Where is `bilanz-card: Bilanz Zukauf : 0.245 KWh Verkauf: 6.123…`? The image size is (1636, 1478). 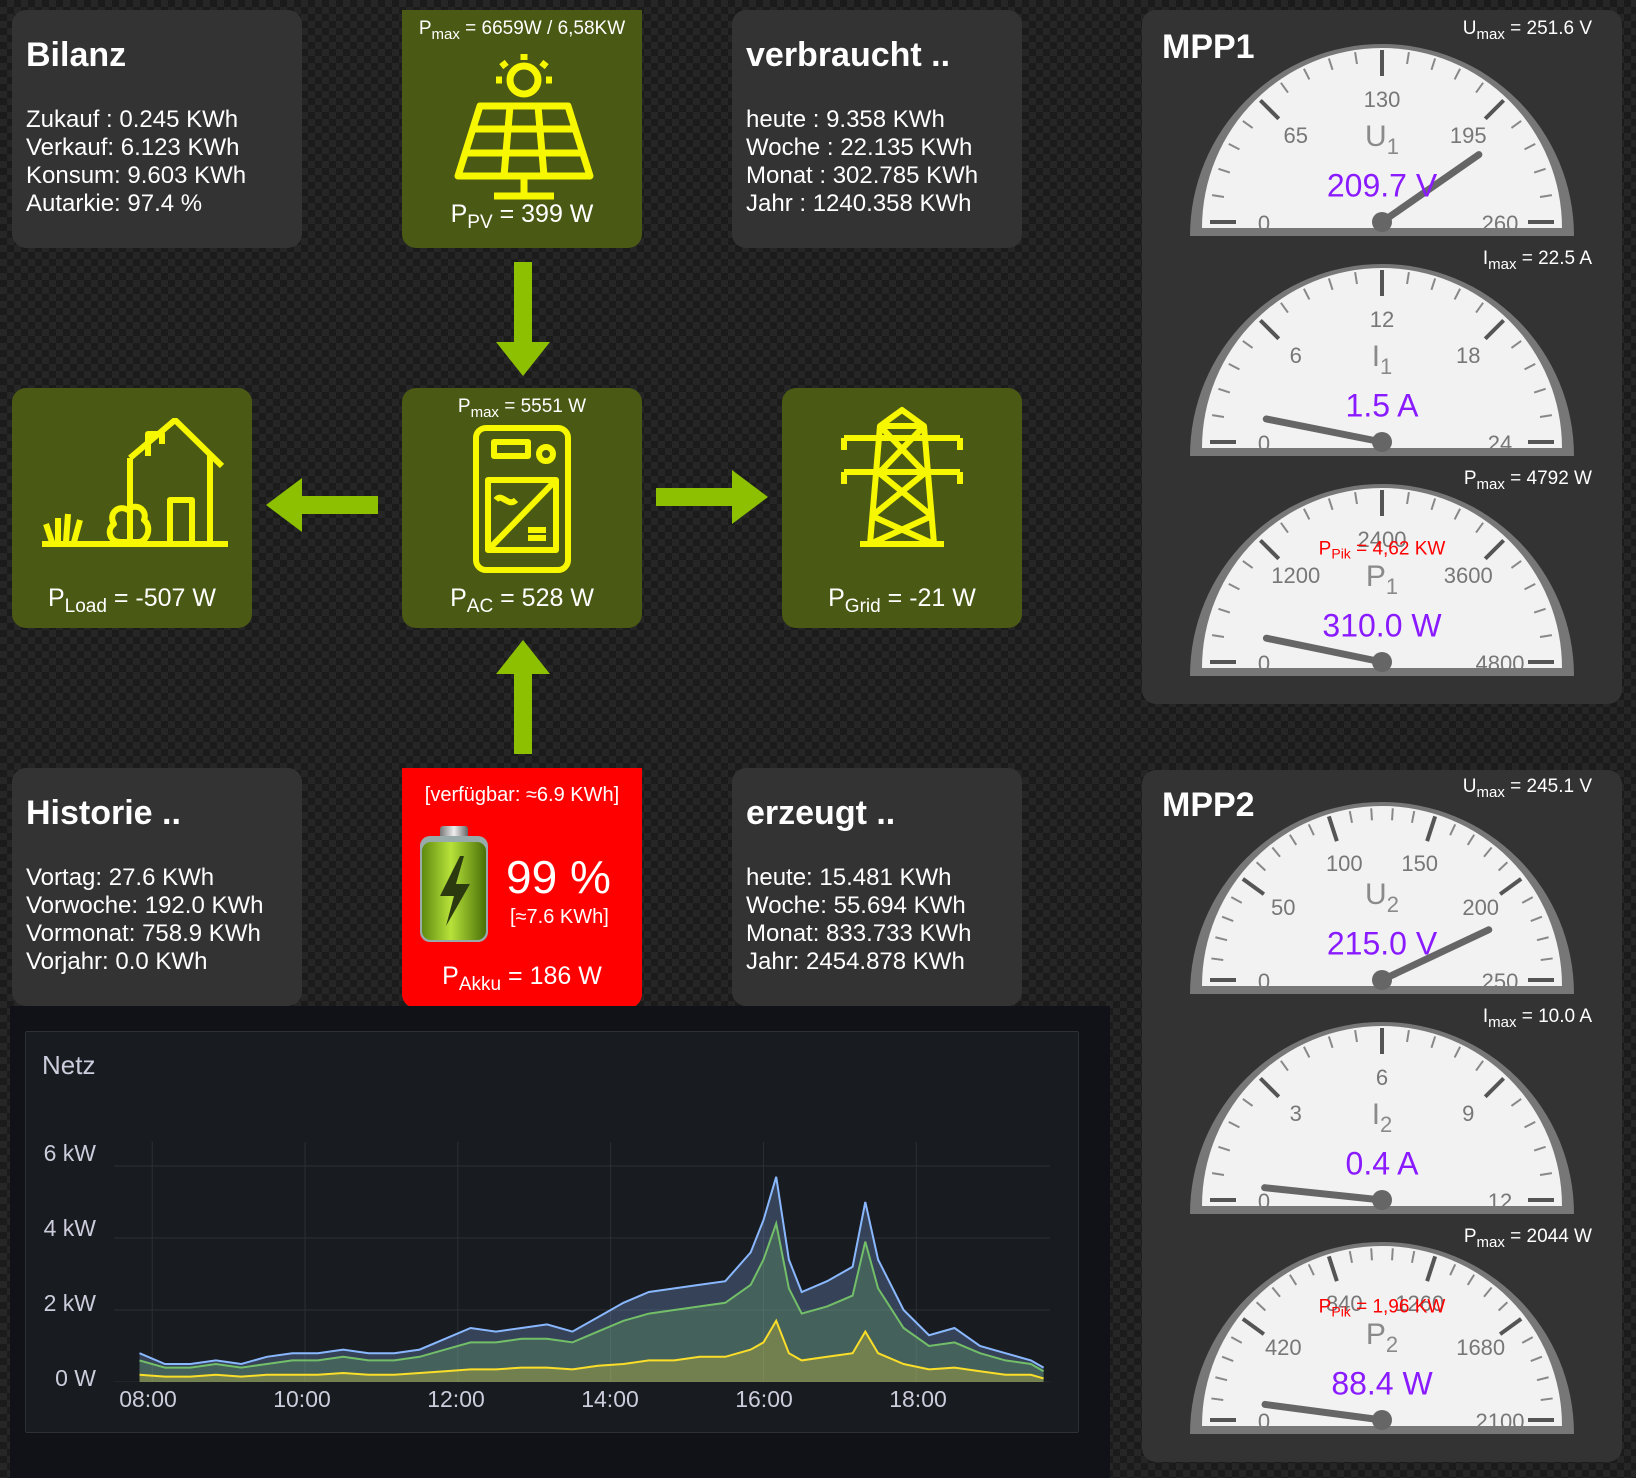
bilanz-card: Bilanz Zukauf : 0.245 KWh Verkauf: 6.123… is located at coordinates (157, 129).